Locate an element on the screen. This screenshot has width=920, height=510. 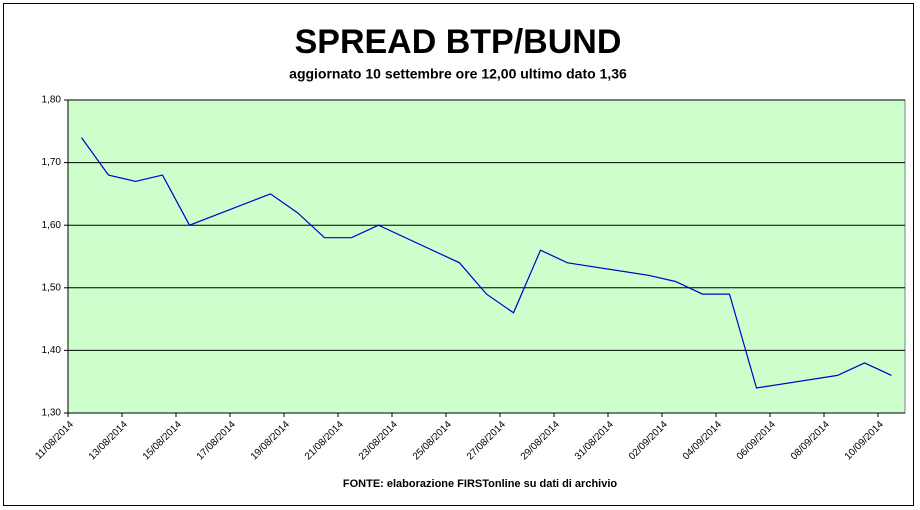
chart-title: SPREAD BTP/BUND is located at coordinates (458, 42).